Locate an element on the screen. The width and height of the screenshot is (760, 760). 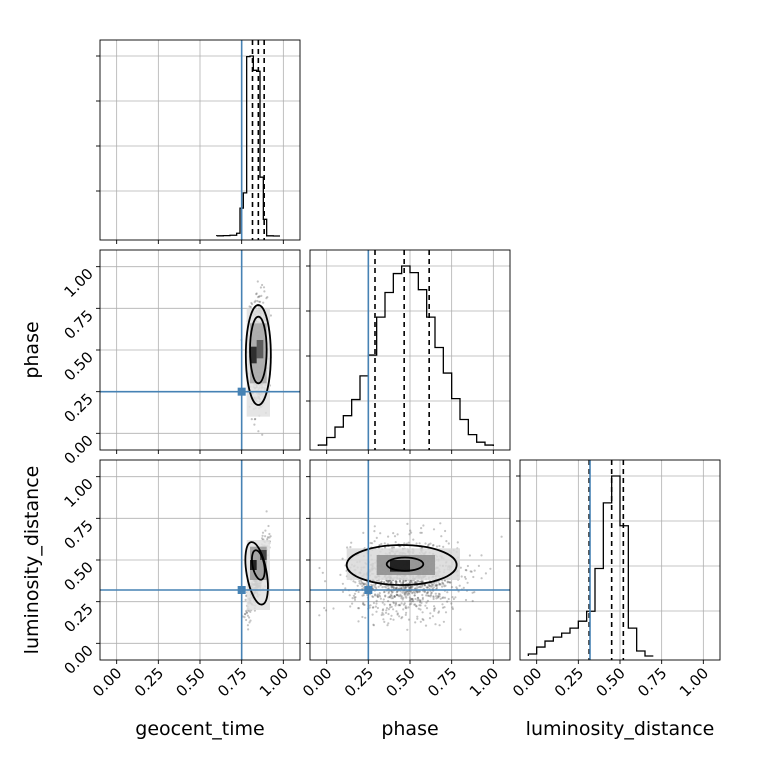
x-tick-label-phase-2: 0.50 is located at coordinates (400, 682).